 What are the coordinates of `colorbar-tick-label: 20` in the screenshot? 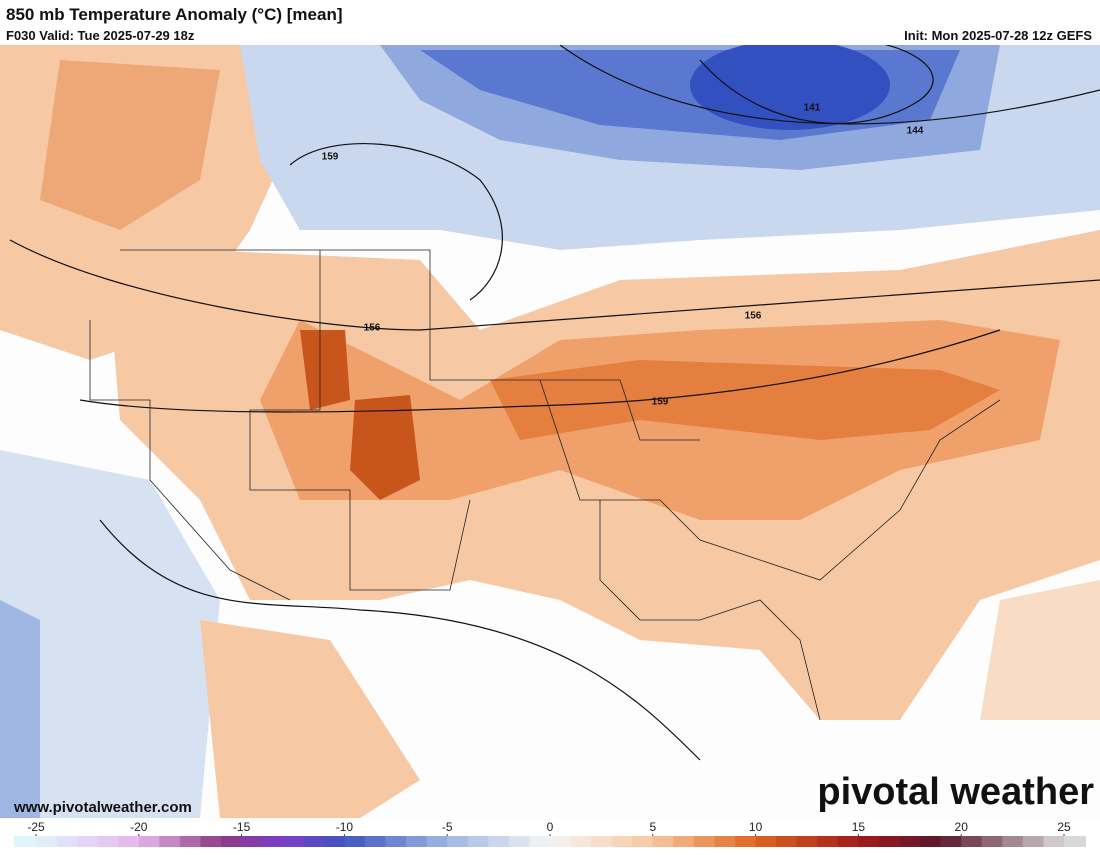 It's located at (962, 827).